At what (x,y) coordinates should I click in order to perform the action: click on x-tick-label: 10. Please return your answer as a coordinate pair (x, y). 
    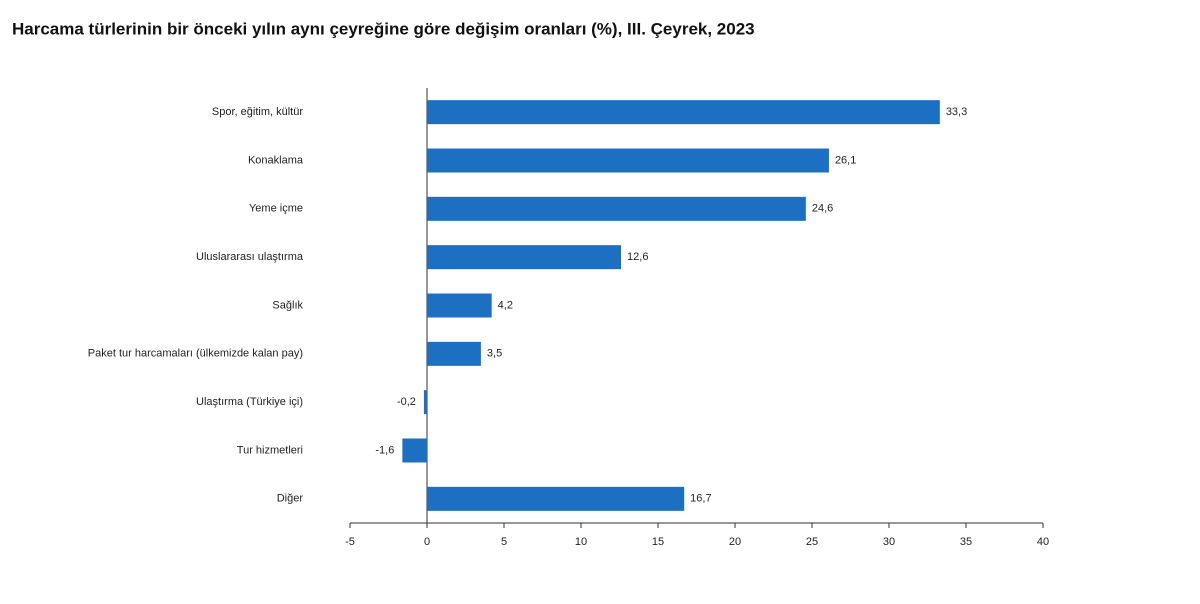
    Looking at the image, I should click on (581, 542).